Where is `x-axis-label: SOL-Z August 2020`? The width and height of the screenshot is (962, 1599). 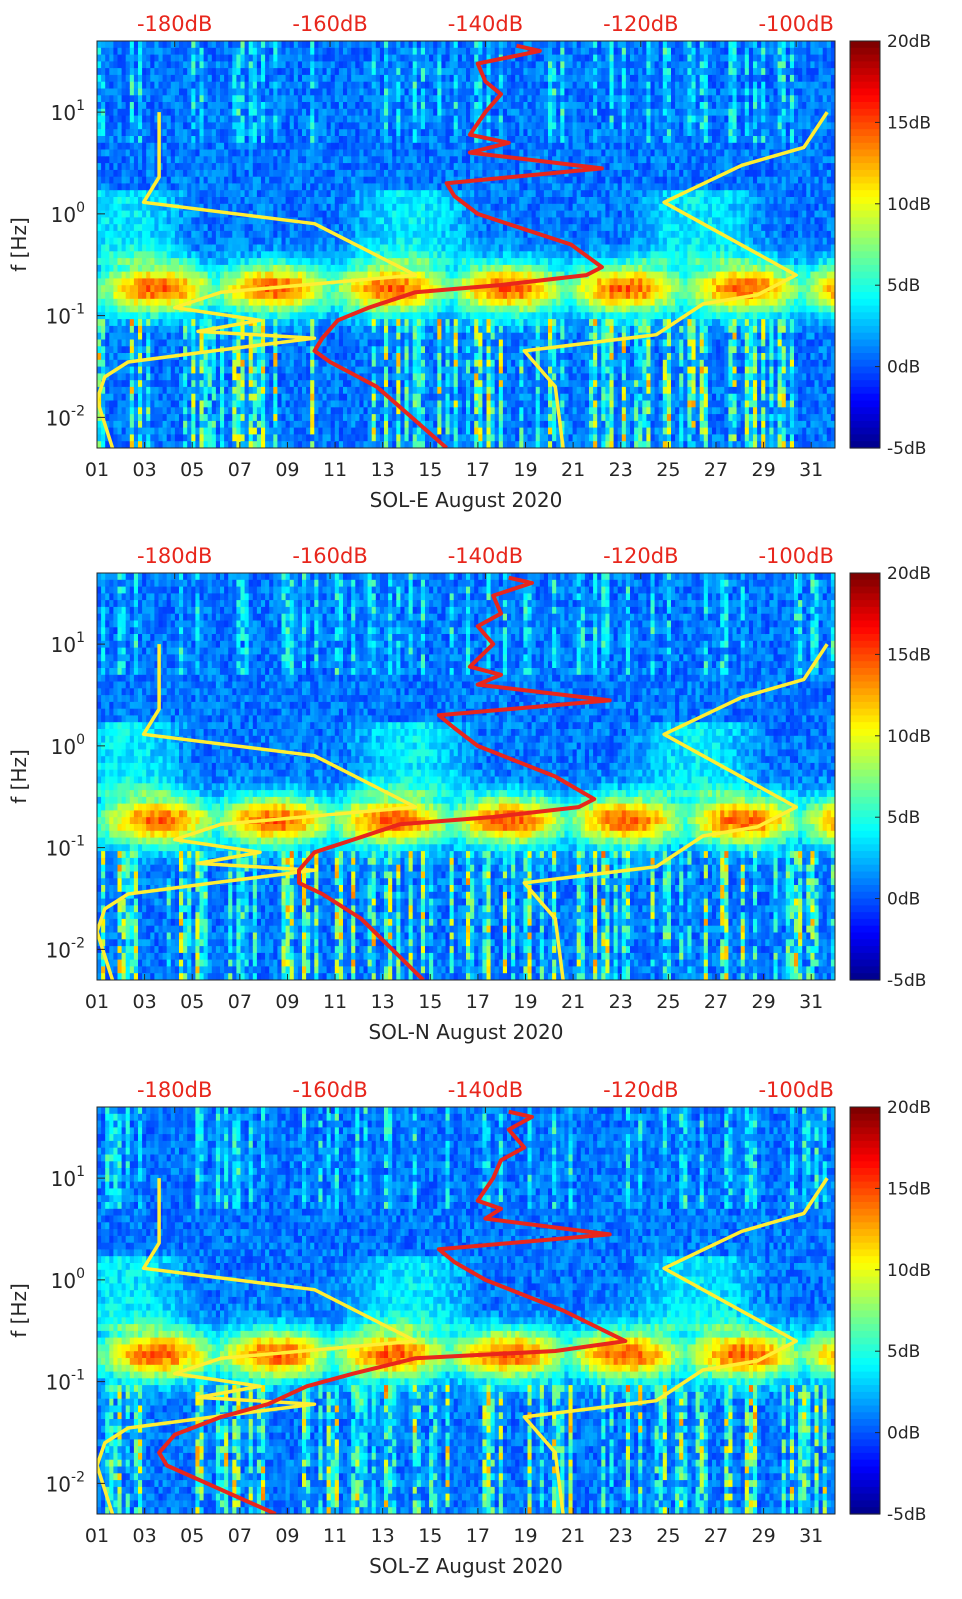 x-axis-label: SOL-Z August 2020 is located at coordinates (466, 1566).